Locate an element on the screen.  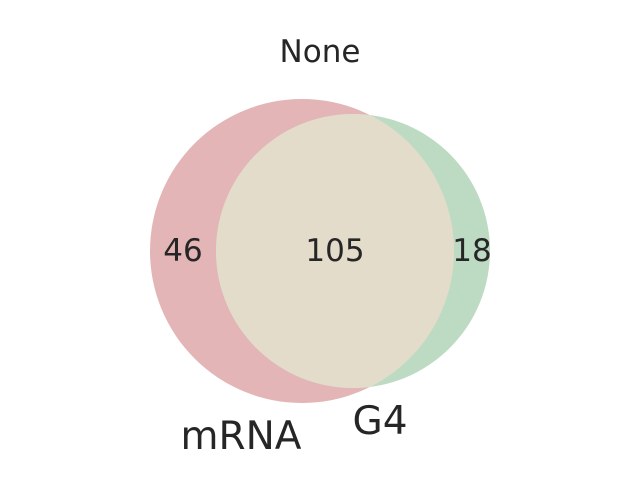
g4-only-count: 18 is located at coordinates (471, 251).